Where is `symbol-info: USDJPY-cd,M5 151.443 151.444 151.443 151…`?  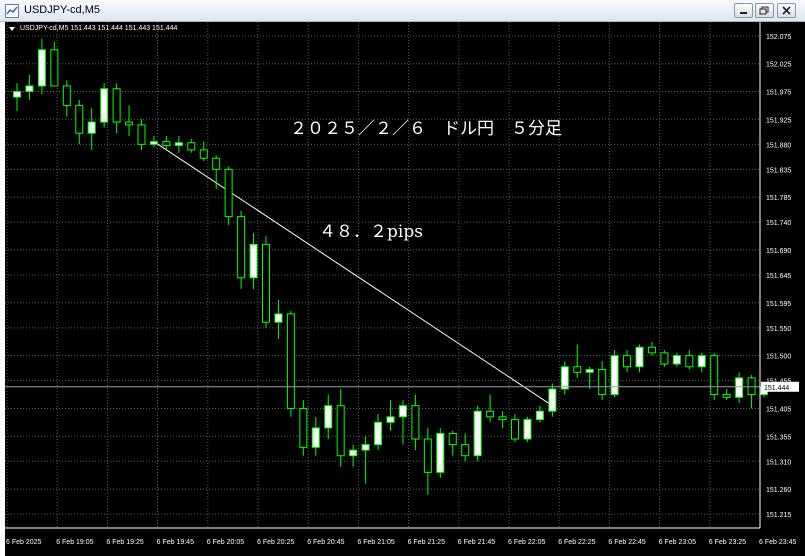
symbol-info: USDJPY-cd,M5 151.443 151.444 151.443 151… is located at coordinates (99, 28).